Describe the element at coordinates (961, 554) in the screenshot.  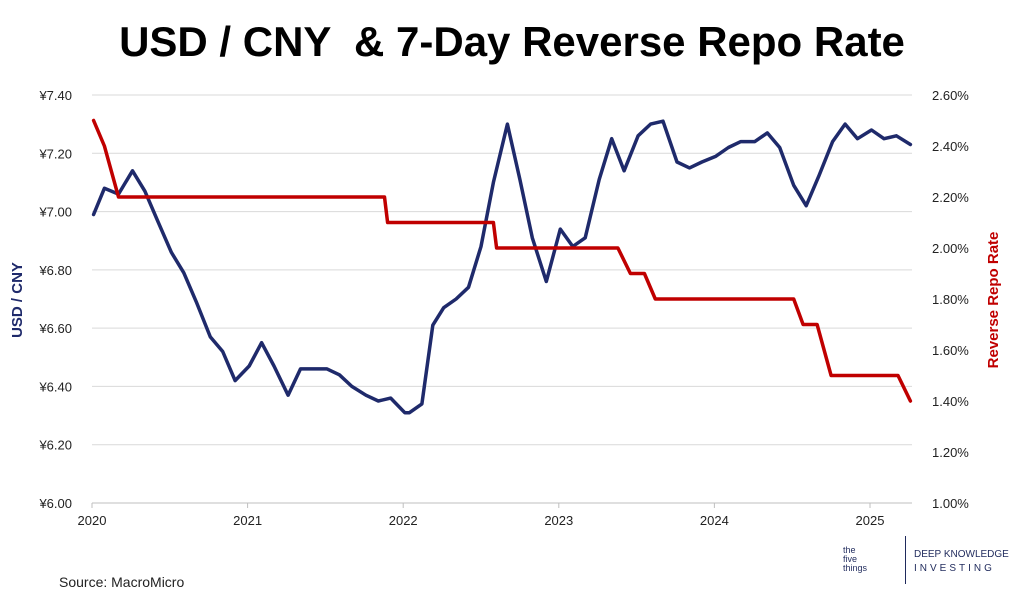
I see `logo-line-1: DEEP KNOWLEDGE` at that location.